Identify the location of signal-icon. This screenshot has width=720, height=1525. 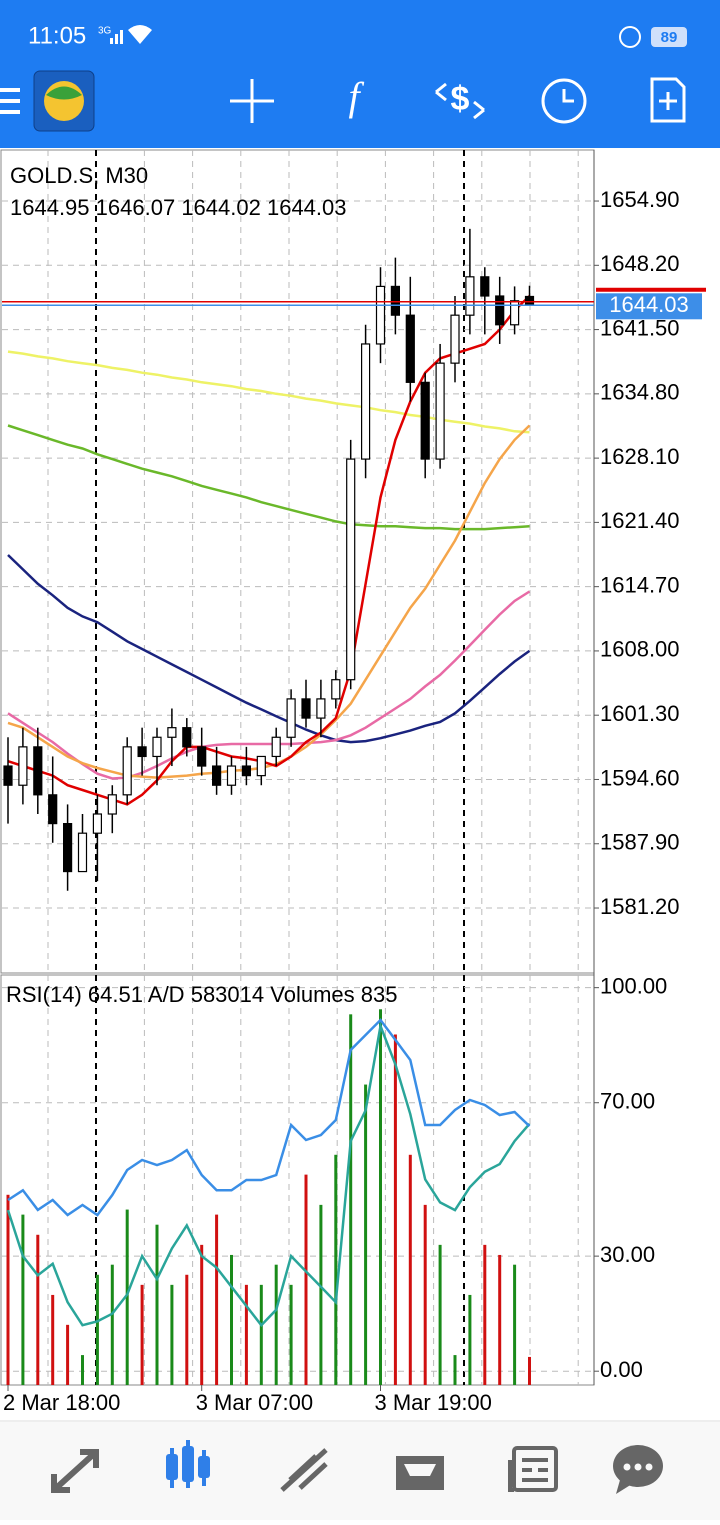
(116, 37).